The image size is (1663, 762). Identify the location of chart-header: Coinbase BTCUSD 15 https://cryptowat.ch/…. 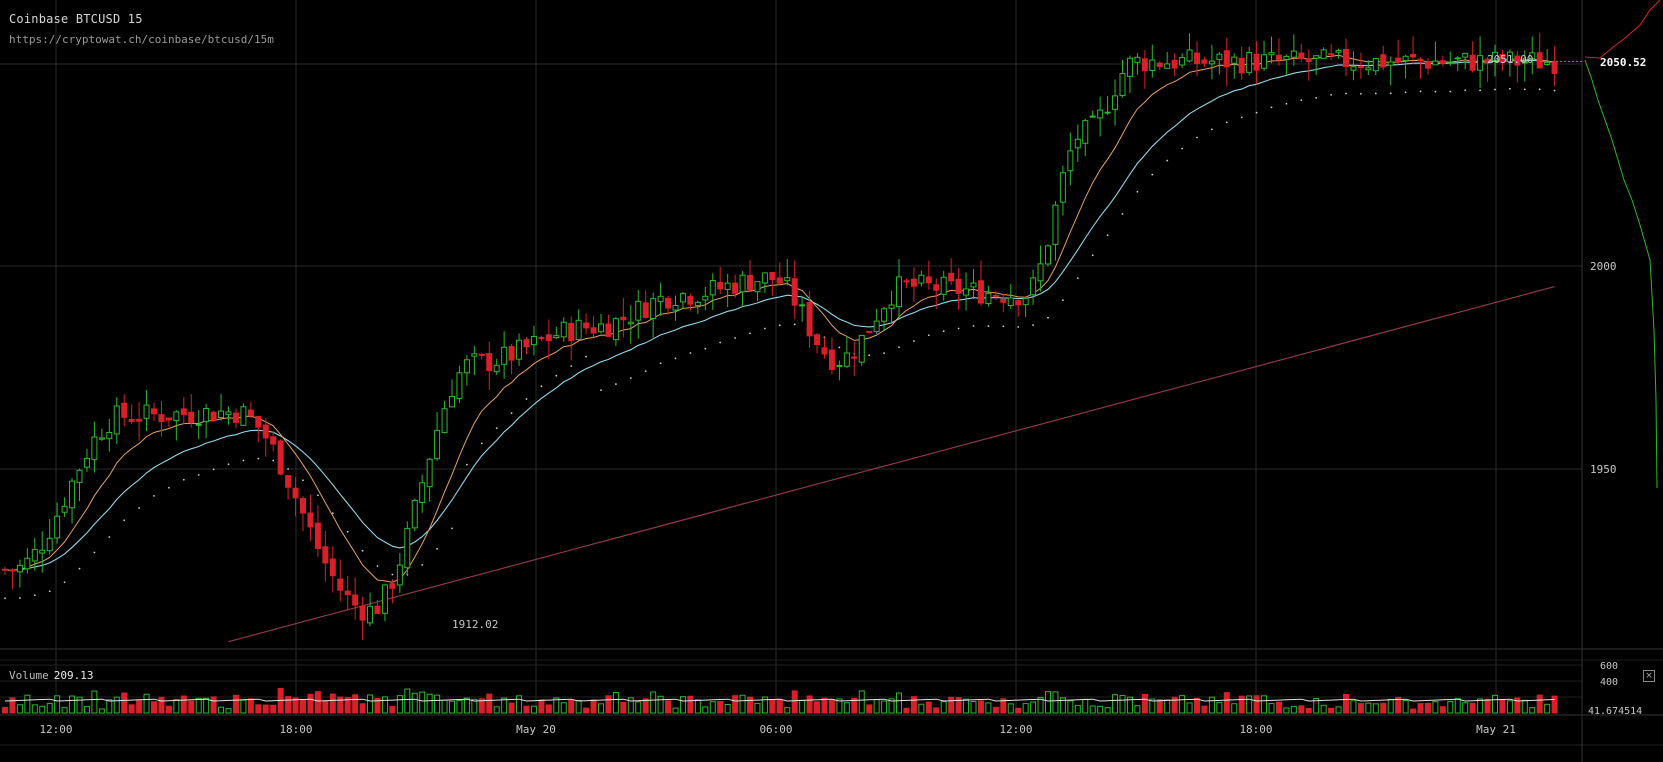
(141, 29).